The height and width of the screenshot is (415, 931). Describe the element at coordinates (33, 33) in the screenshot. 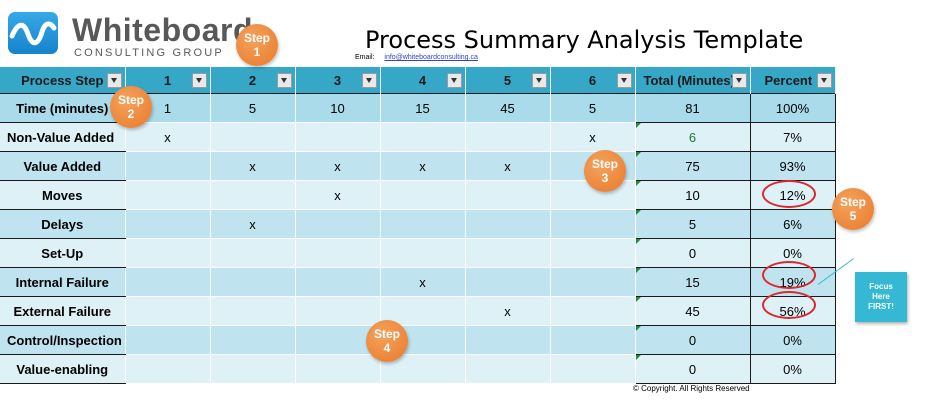

I see `wave-logo-icon` at that location.